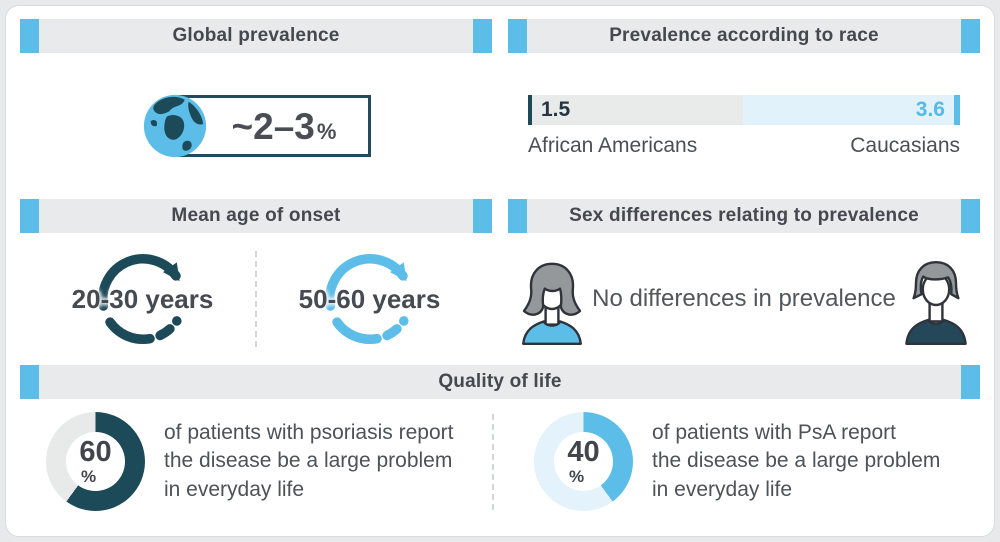  I want to click on race-bar-chart: 1.5 3.6, so click(744, 109).